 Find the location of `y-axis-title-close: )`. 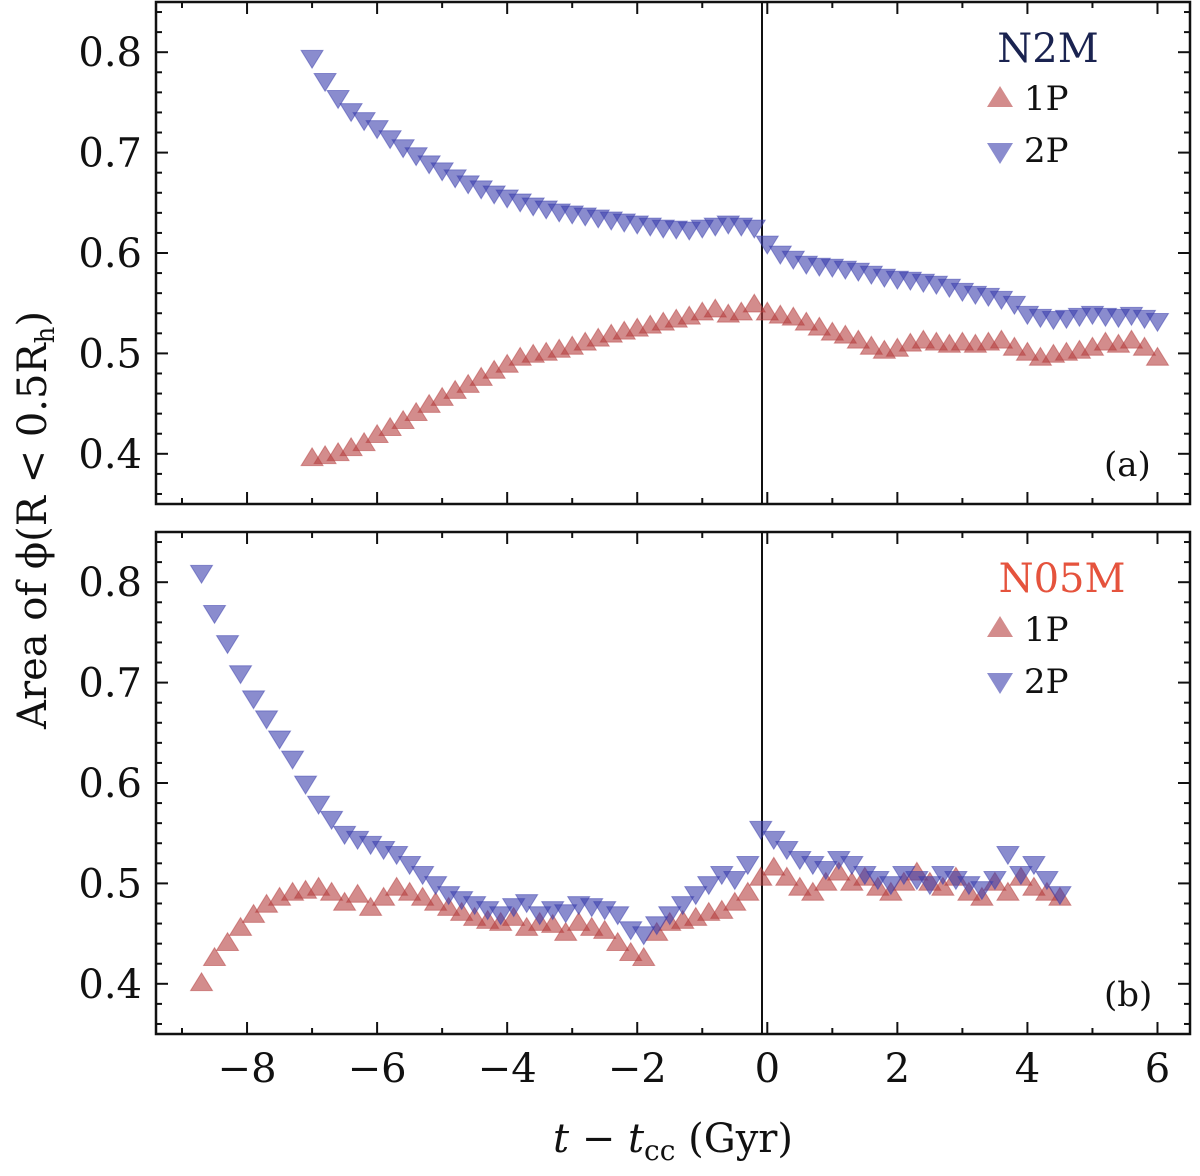

y-axis-title-close: ) is located at coordinates (33, 319).